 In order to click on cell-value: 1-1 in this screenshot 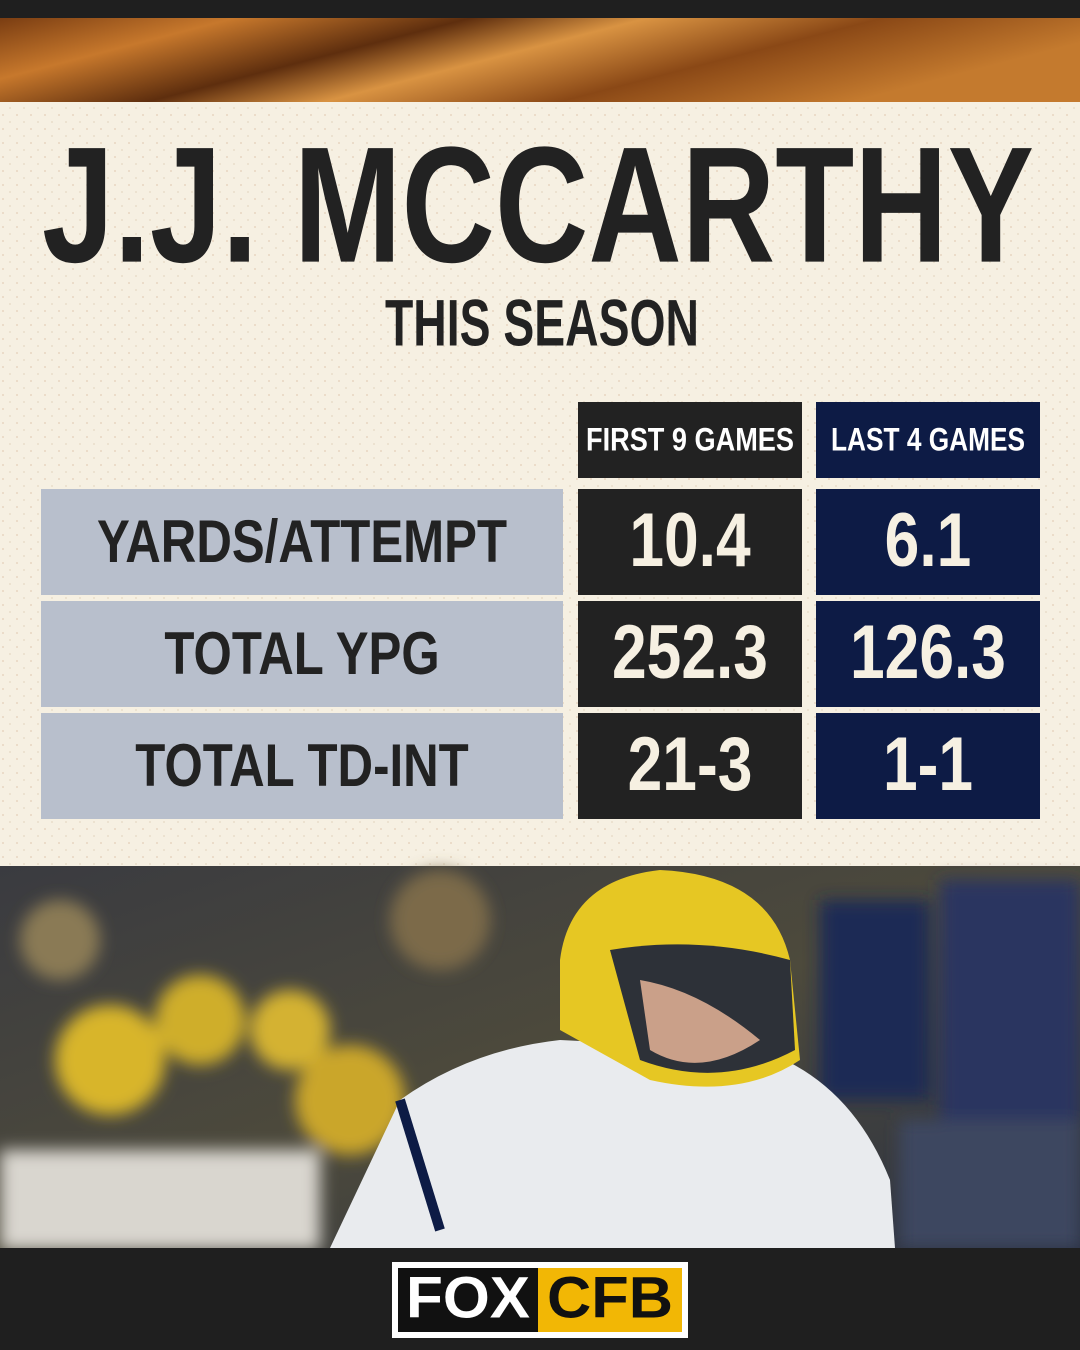, I will do `click(928, 764)`.